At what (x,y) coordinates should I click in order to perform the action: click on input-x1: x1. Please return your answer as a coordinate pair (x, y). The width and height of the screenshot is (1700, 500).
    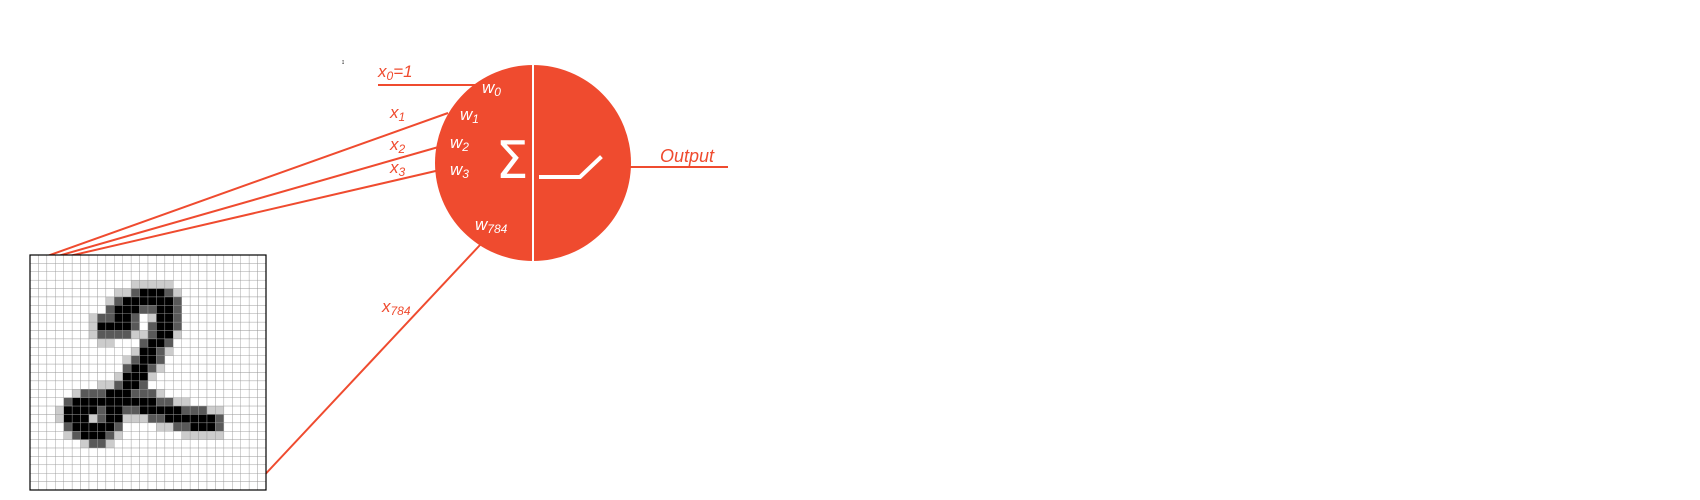
    Looking at the image, I should click on (397, 113).